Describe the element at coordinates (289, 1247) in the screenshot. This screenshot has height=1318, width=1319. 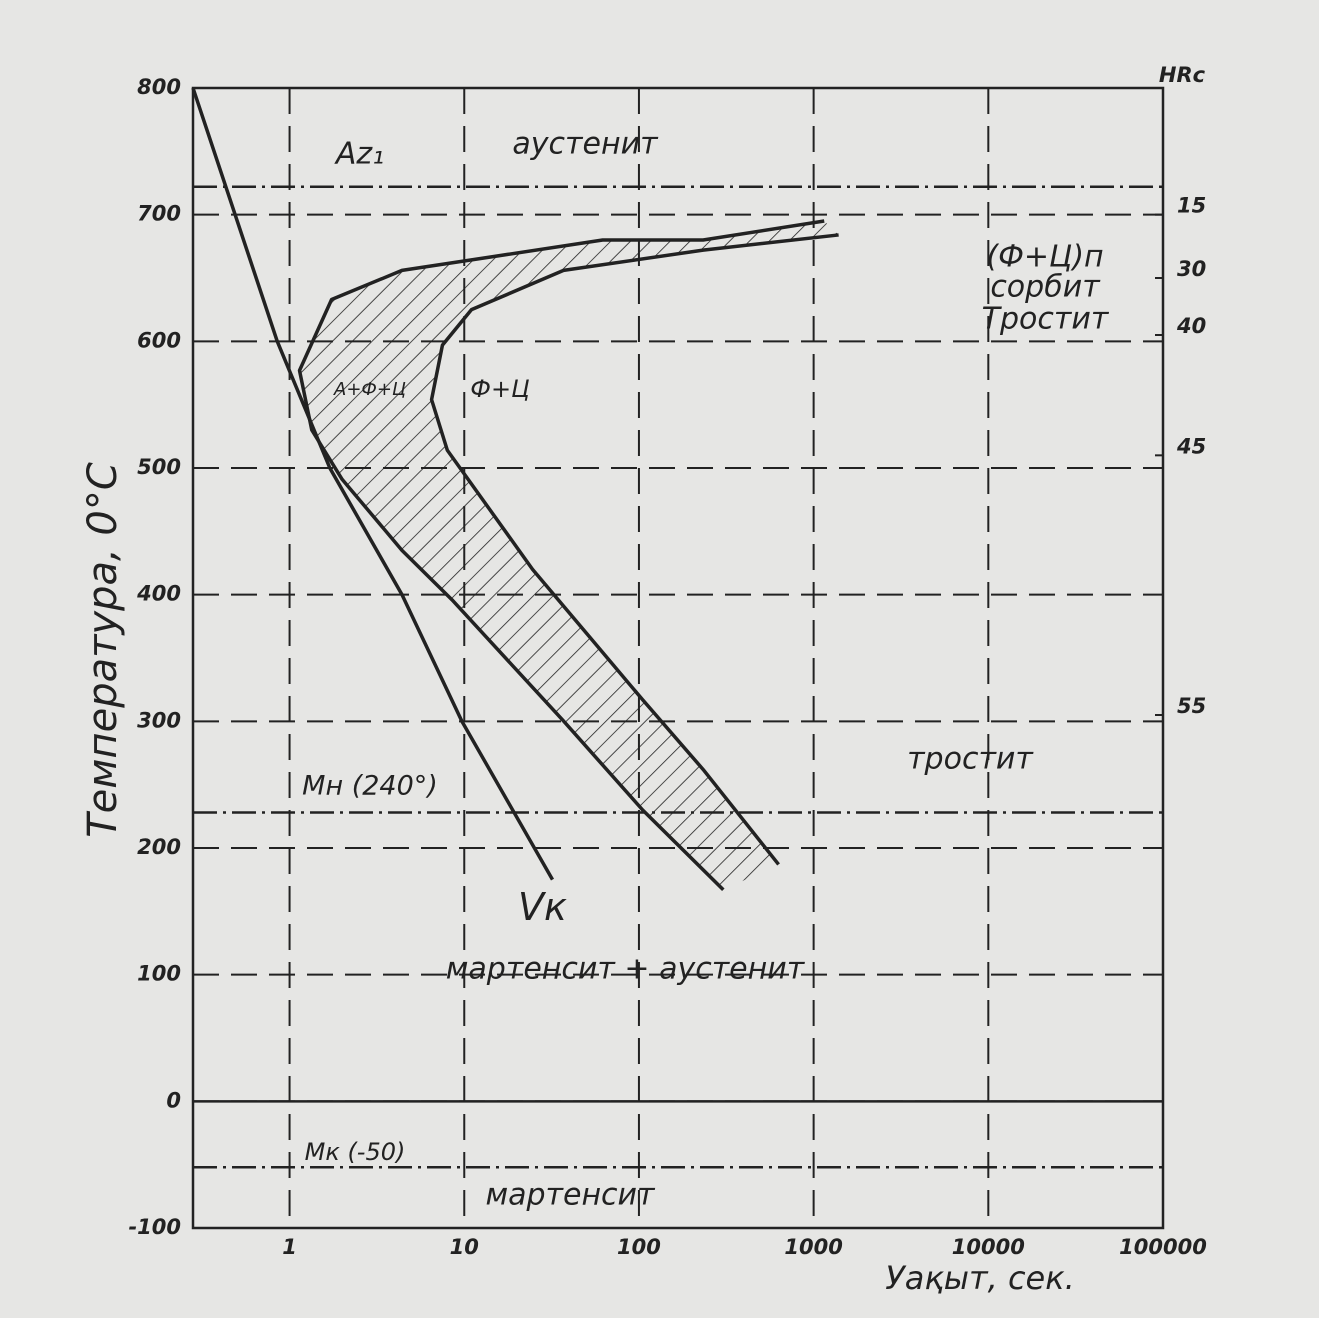
I see `x-tick-label: 1` at that location.